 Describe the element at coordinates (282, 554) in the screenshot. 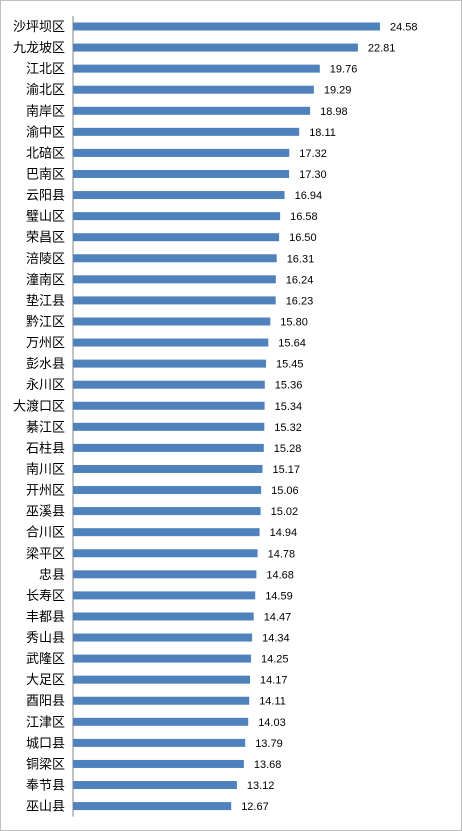

I see `value-label: 14.78` at that location.